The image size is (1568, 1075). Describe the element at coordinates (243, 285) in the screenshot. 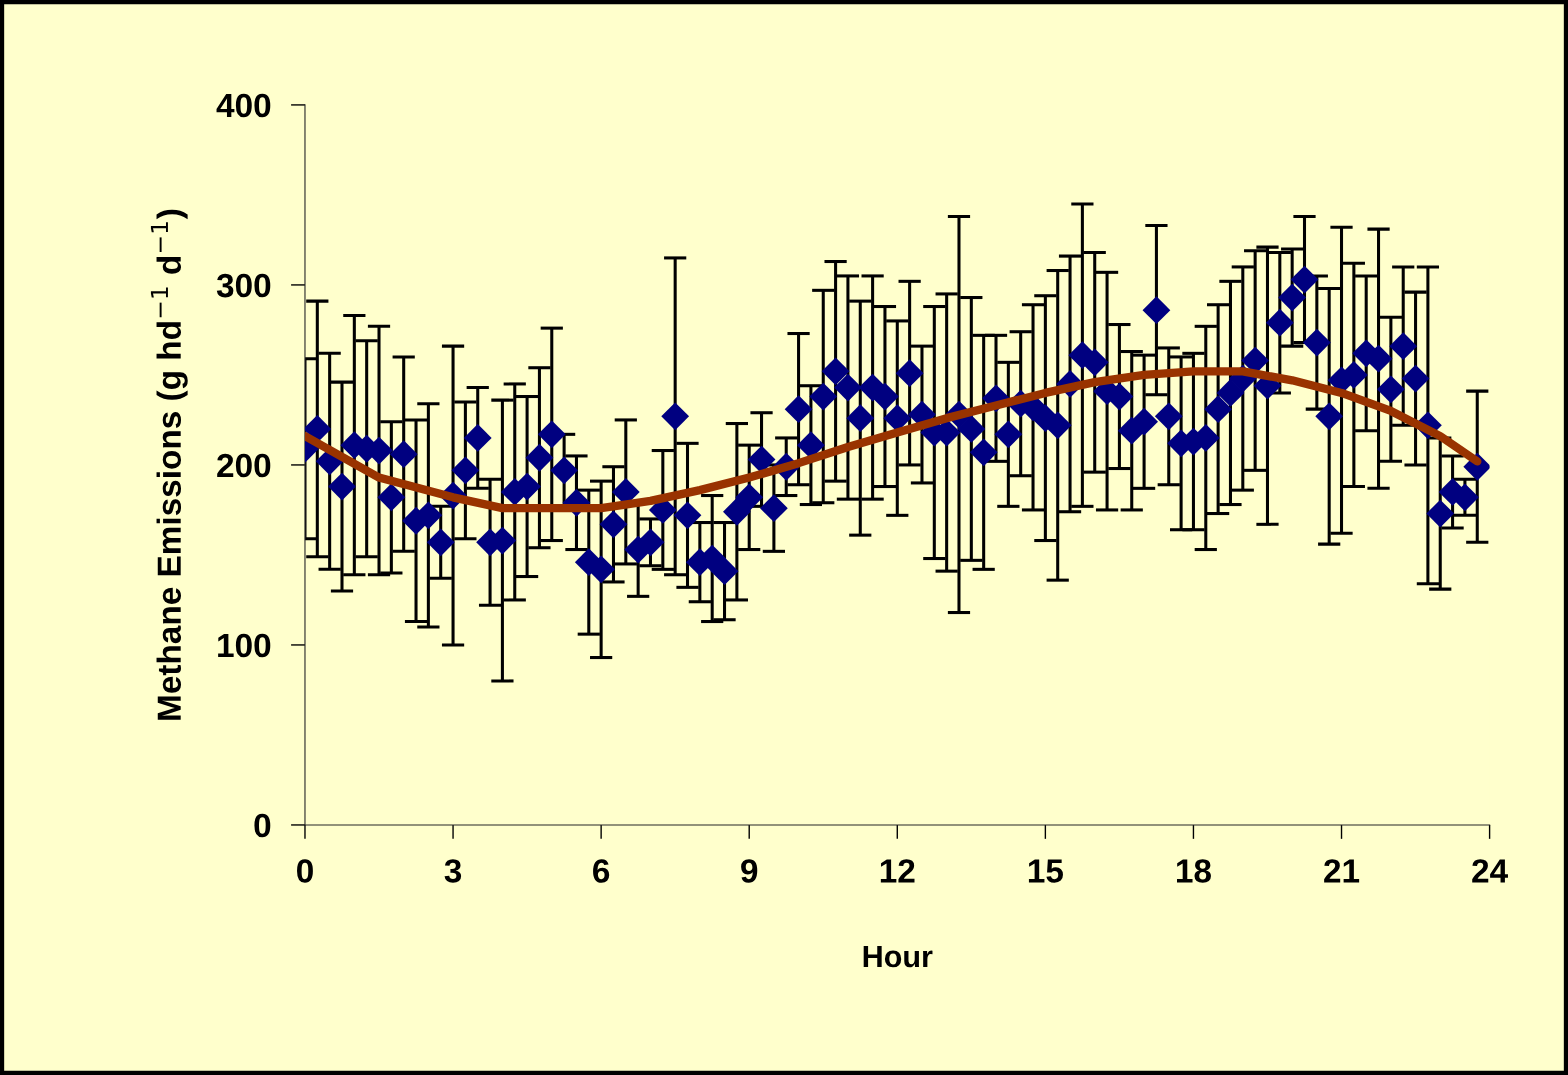

I see `y-tick-label: 300` at that location.